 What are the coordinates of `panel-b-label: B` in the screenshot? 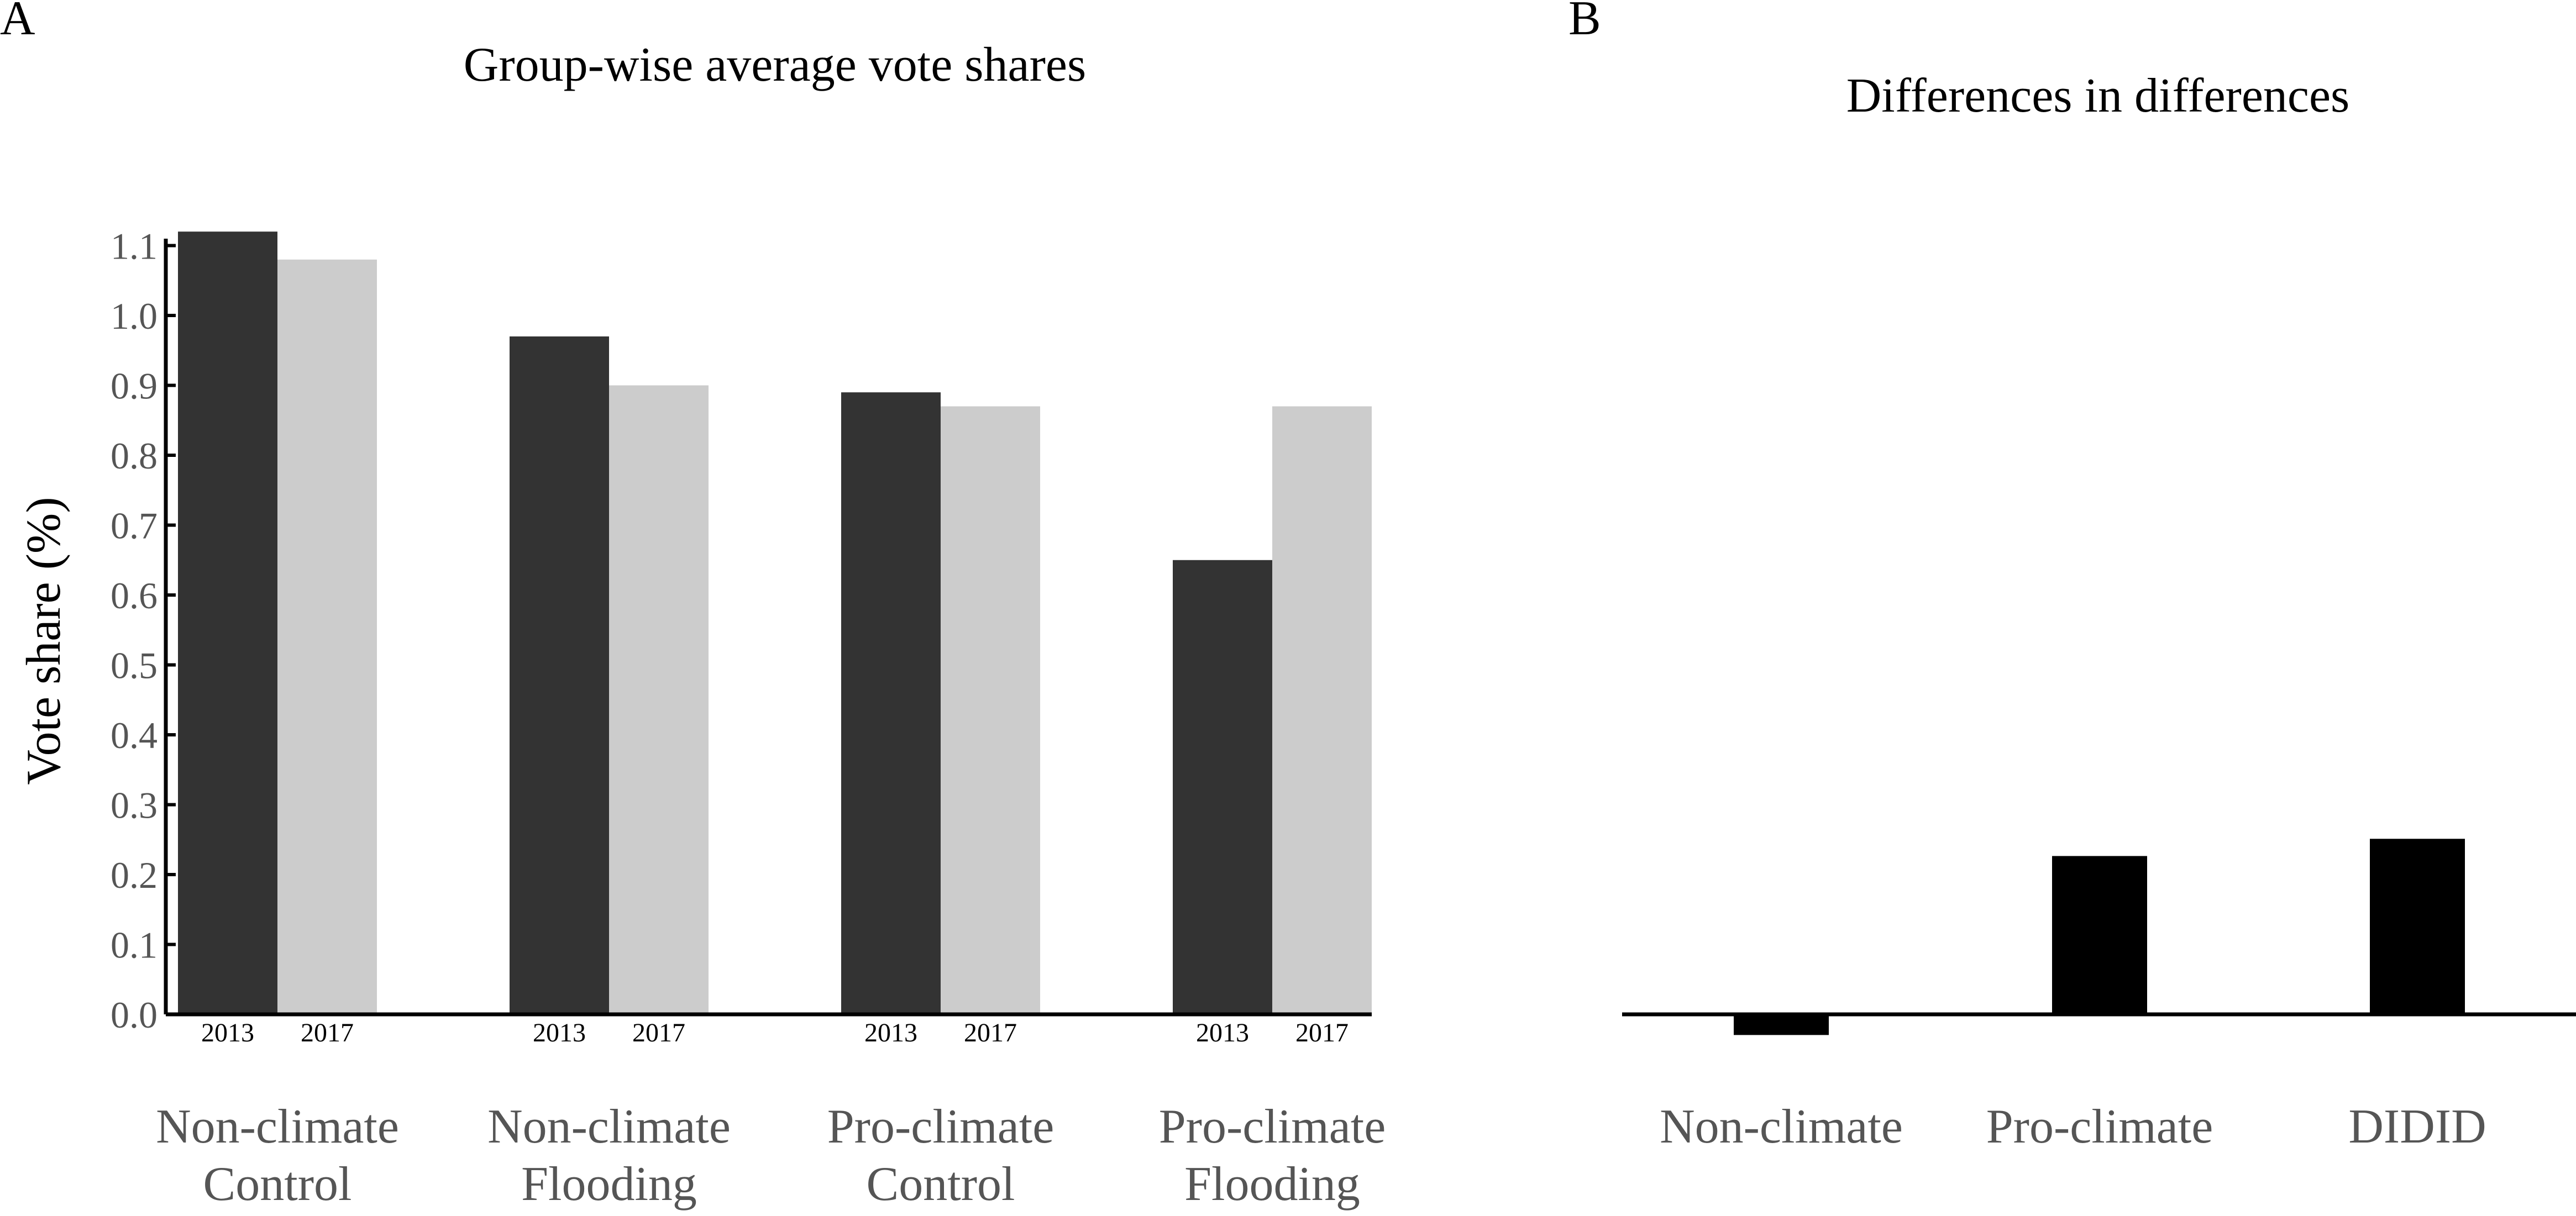 It's located at (1584, 22).